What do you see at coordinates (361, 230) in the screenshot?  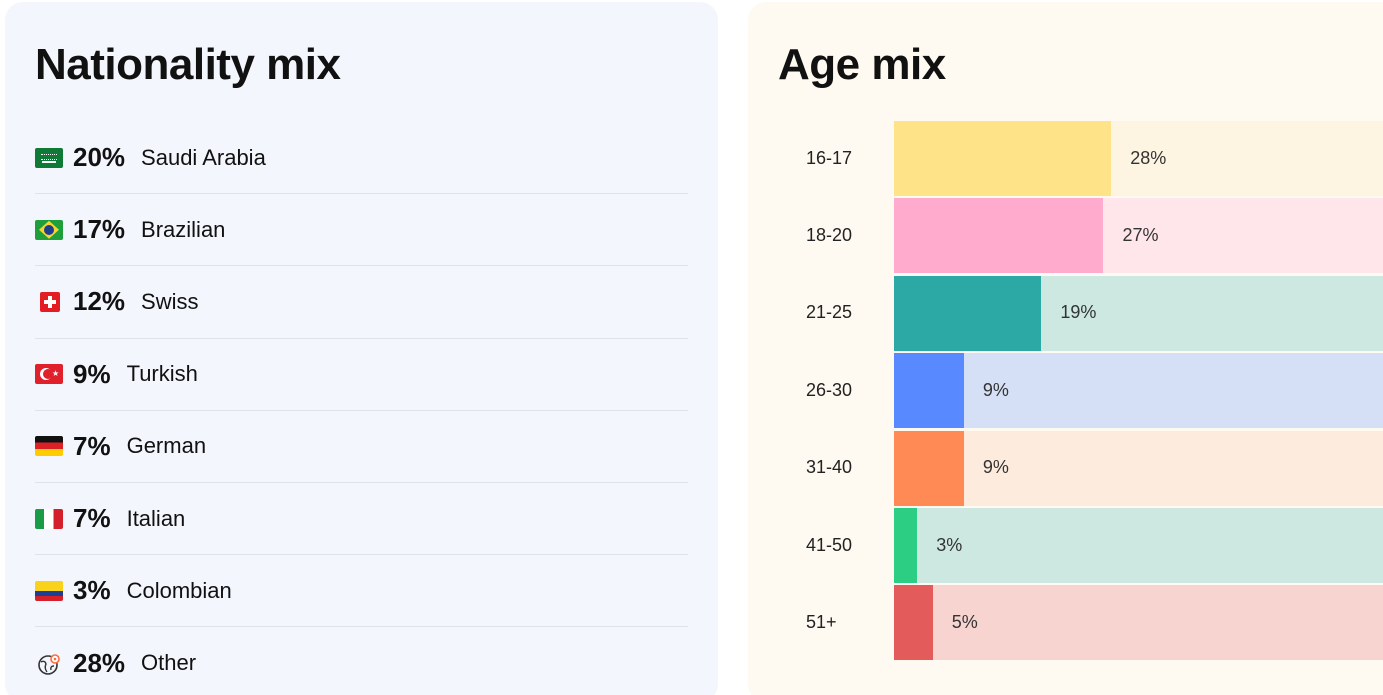 I see `nationality-row: 17% Brazilian` at bounding box center [361, 230].